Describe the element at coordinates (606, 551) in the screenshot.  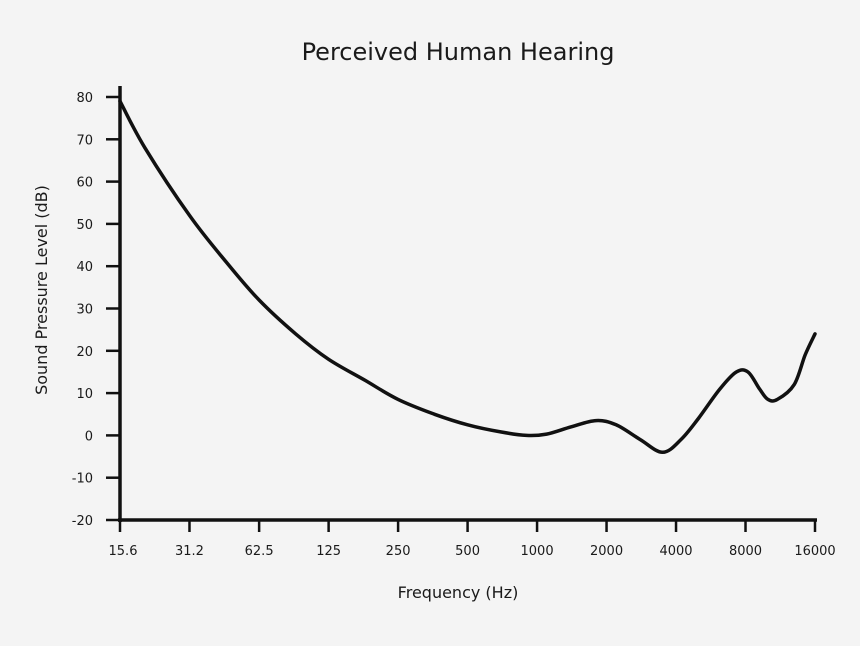
I see `x-tick-label: 2000` at that location.